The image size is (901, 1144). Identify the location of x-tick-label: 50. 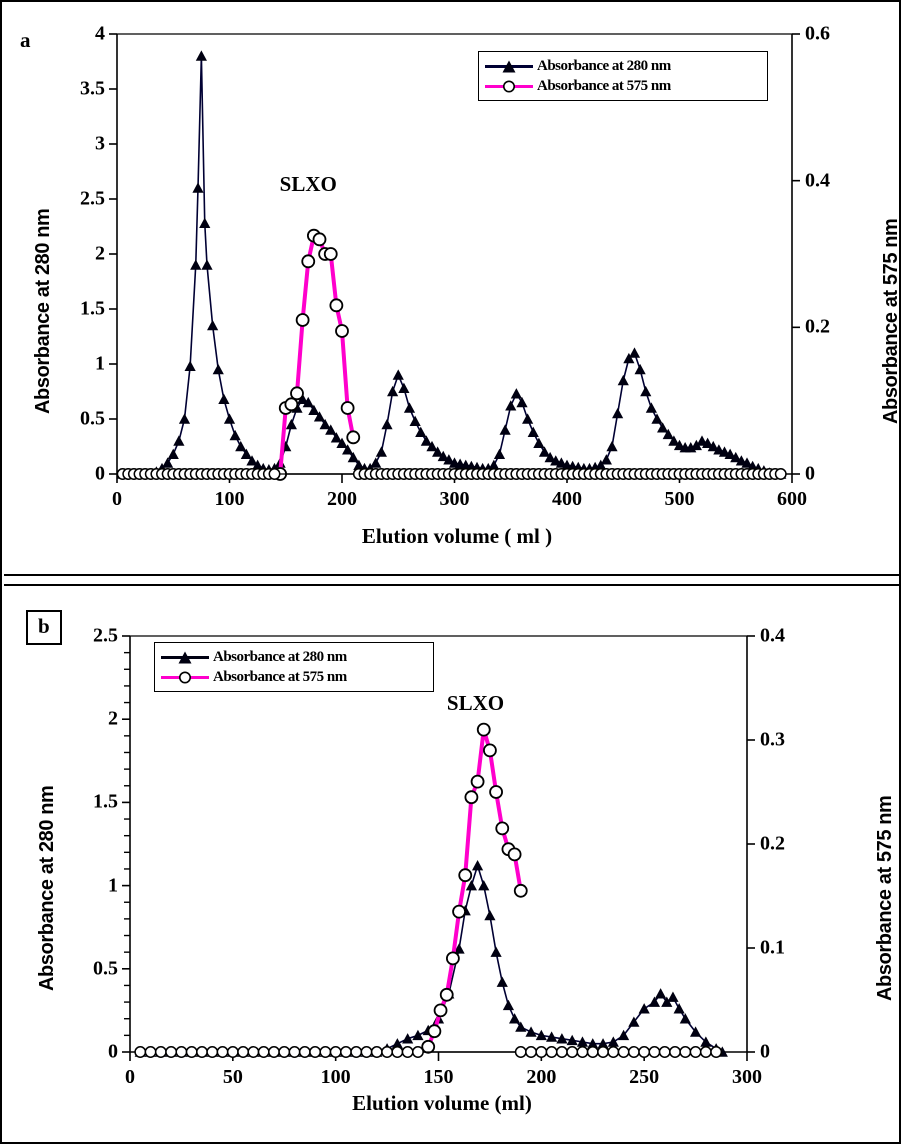
(232, 1077).